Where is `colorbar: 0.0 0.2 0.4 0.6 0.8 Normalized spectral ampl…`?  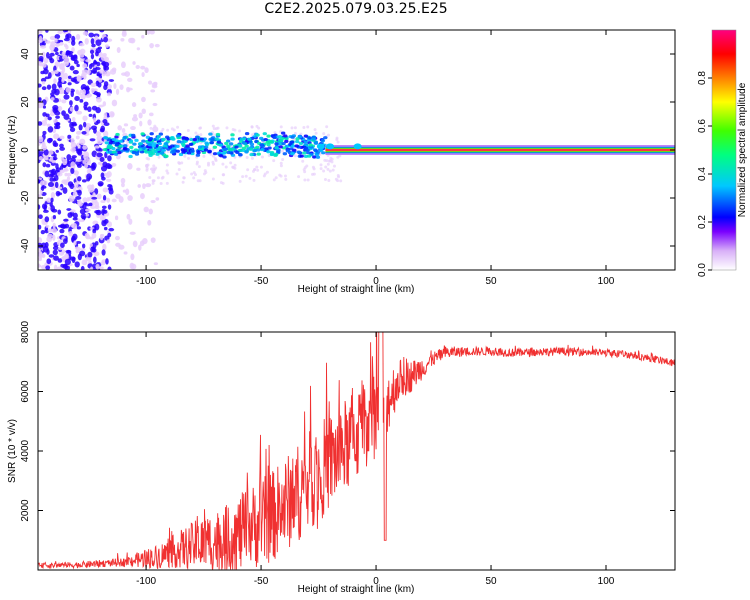 colorbar: 0.0 0.2 0.4 0.6 0.8 Normalized spectral ampl… is located at coordinates (722, 153).